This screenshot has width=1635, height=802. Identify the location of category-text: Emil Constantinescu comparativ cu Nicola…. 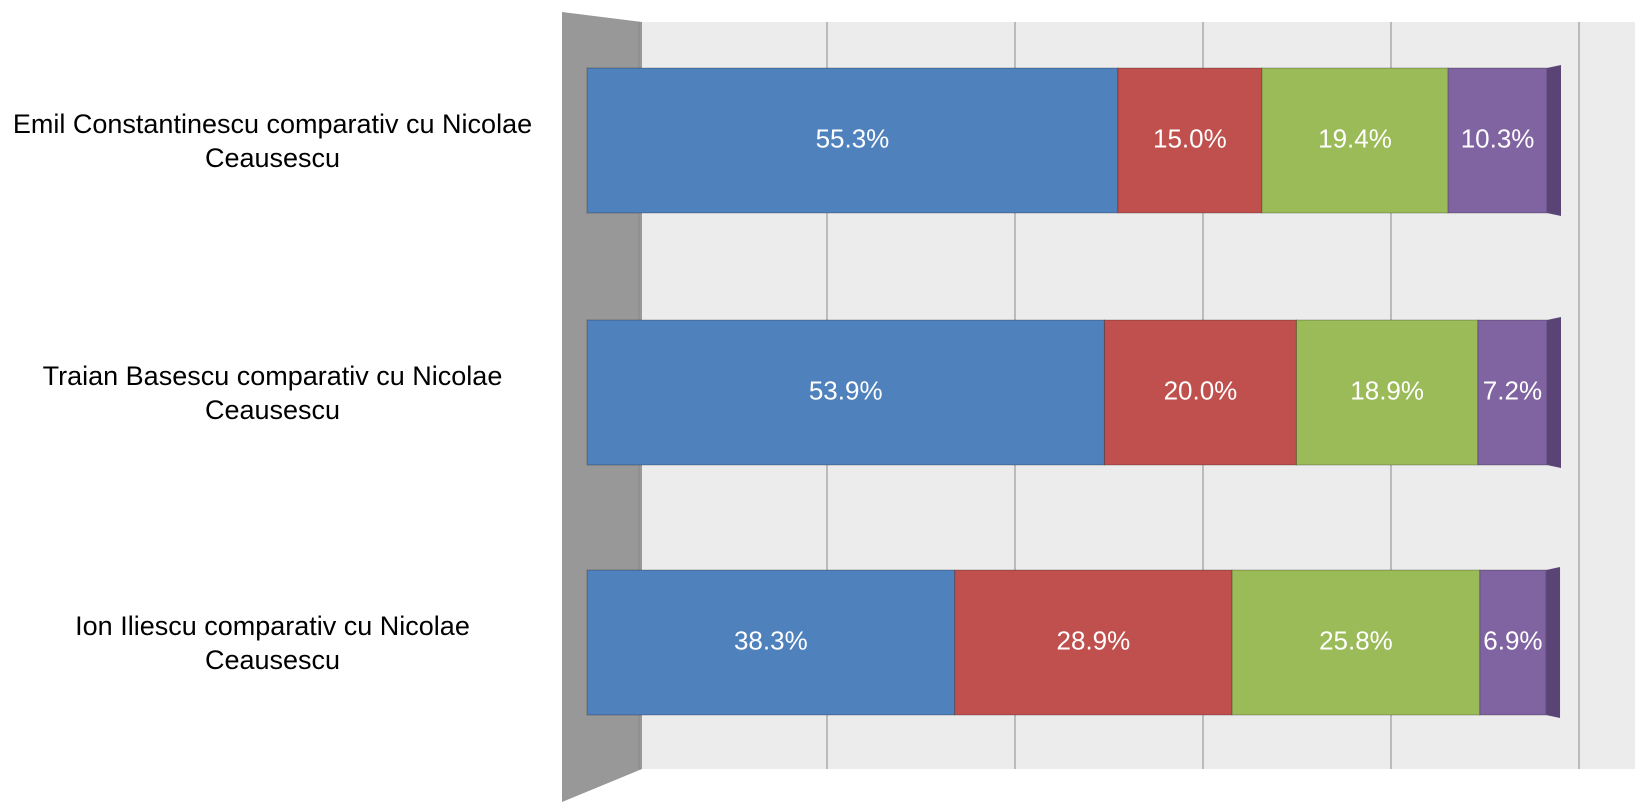
(272, 140).